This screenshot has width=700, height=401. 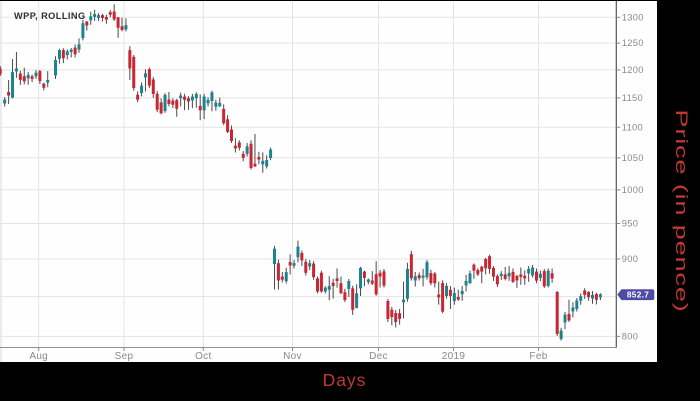 What do you see at coordinates (633, 70) in the screenshot?
I see `svg-text: 1200` at bounding box center [633, 70].